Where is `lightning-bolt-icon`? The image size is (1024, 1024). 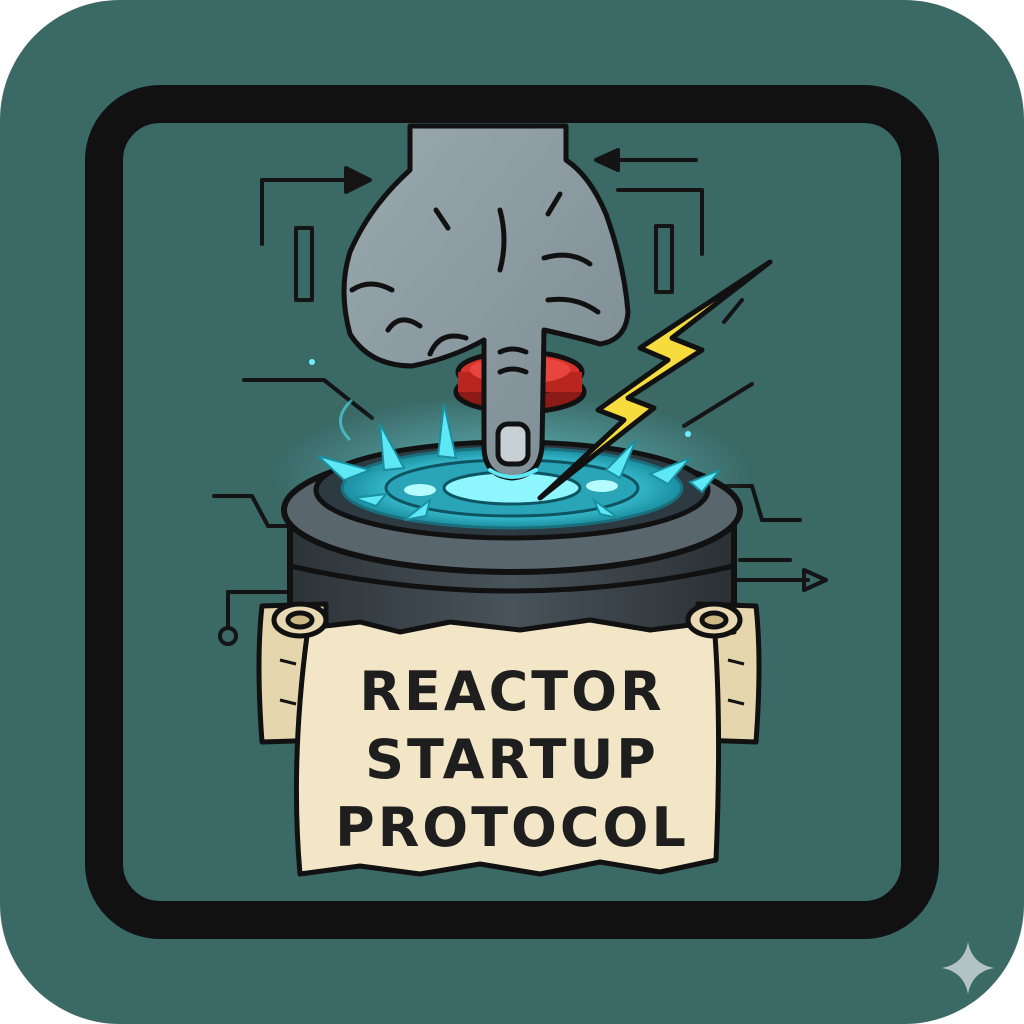 lightning-bolt-icon is located at coordinates (655, 380).